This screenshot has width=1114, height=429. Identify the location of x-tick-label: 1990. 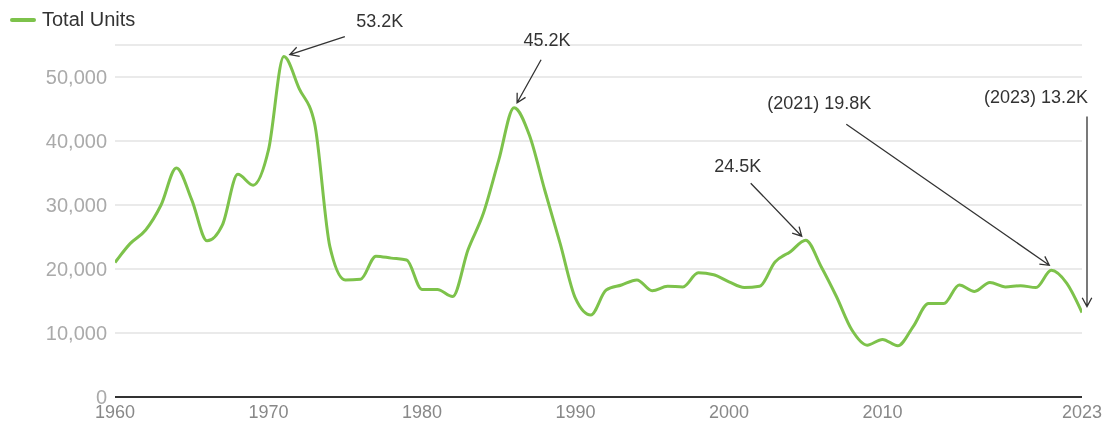
(575, 411).